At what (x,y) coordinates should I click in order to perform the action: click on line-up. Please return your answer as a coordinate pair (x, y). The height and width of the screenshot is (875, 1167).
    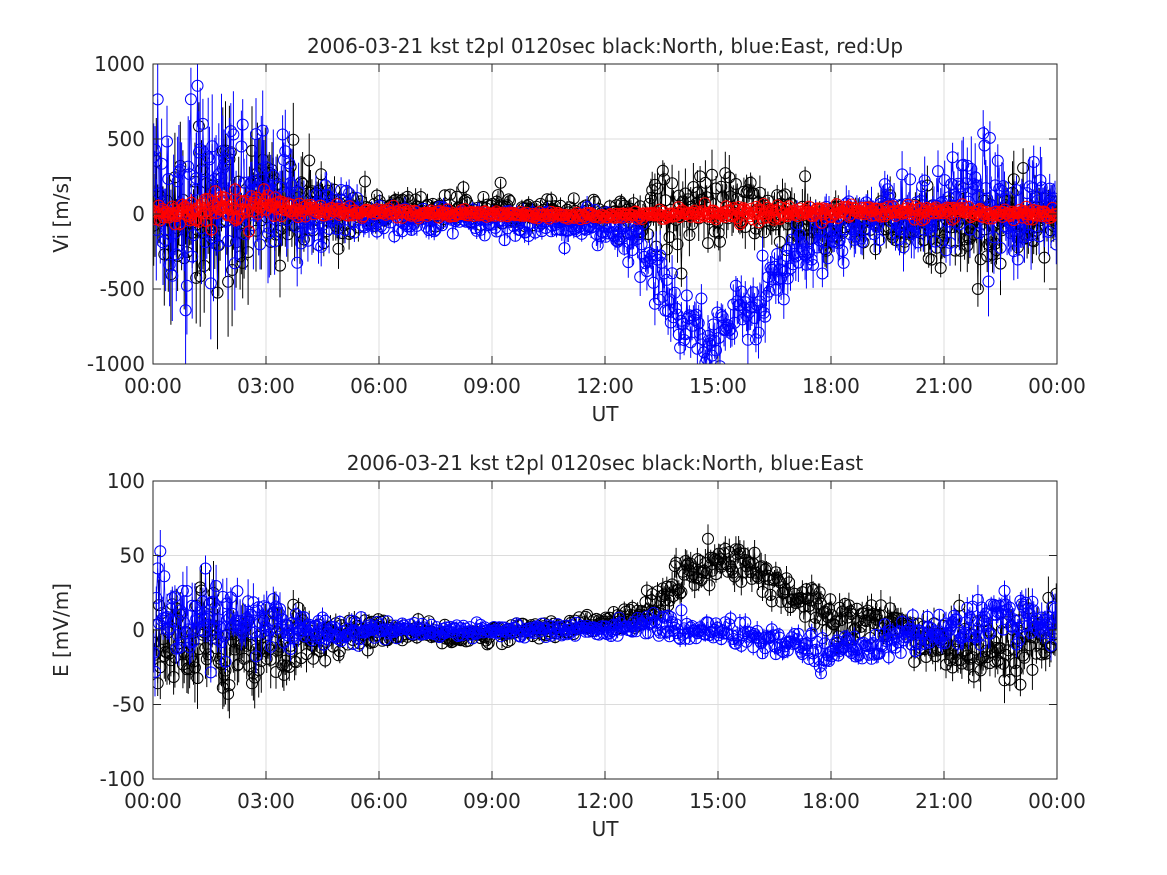
    Looking at the image, I should click on (605, 210).